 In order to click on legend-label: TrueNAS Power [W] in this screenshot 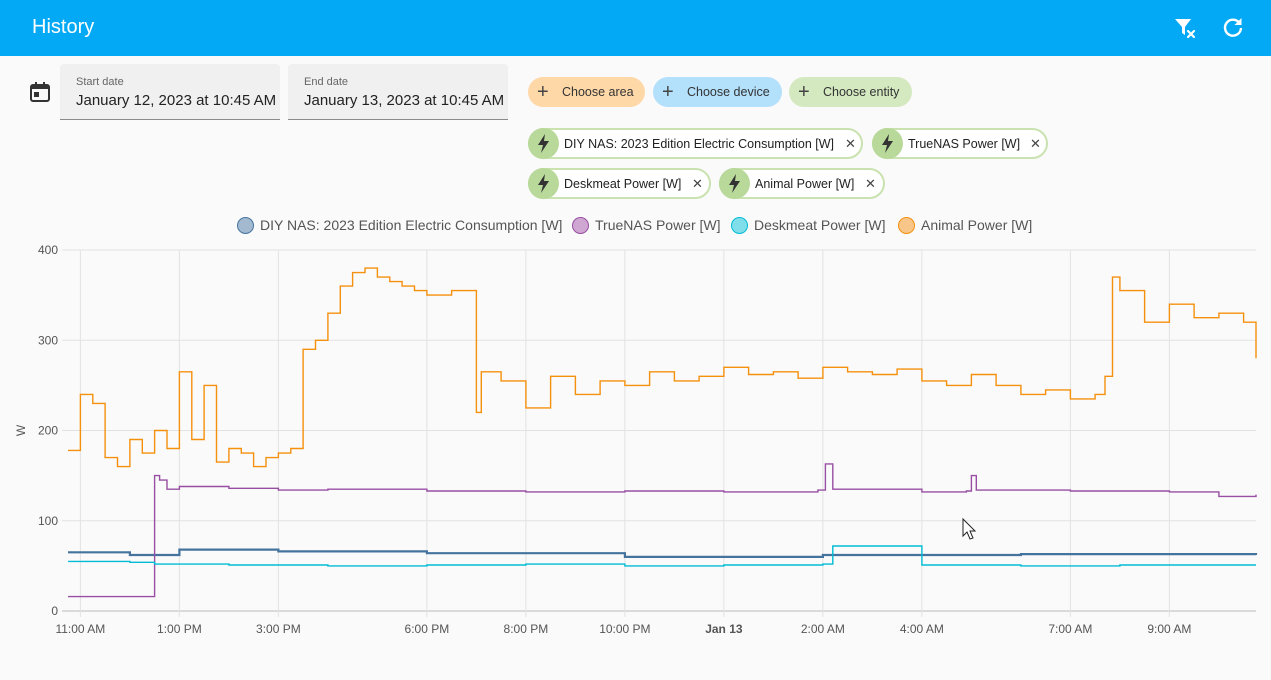, I will do `click(658, 225)`.